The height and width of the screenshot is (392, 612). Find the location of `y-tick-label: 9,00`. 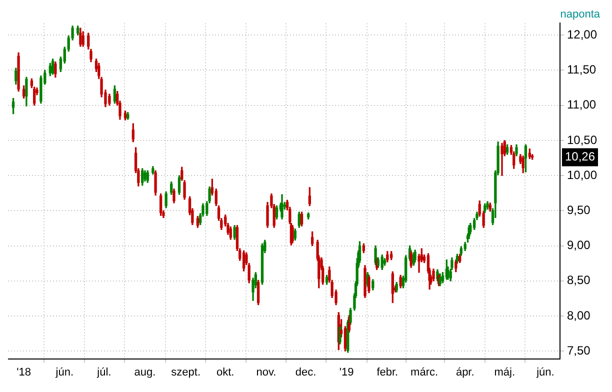

y-tick-label: 9,00 is located at coordinates (578, 245).